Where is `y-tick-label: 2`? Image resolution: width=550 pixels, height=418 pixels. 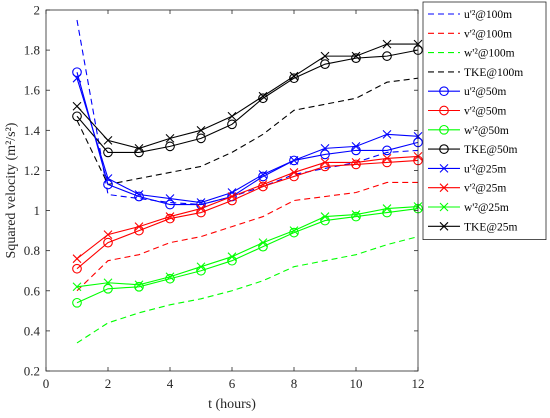 y-tick-label: 2 is located at coordinates (37, 10).